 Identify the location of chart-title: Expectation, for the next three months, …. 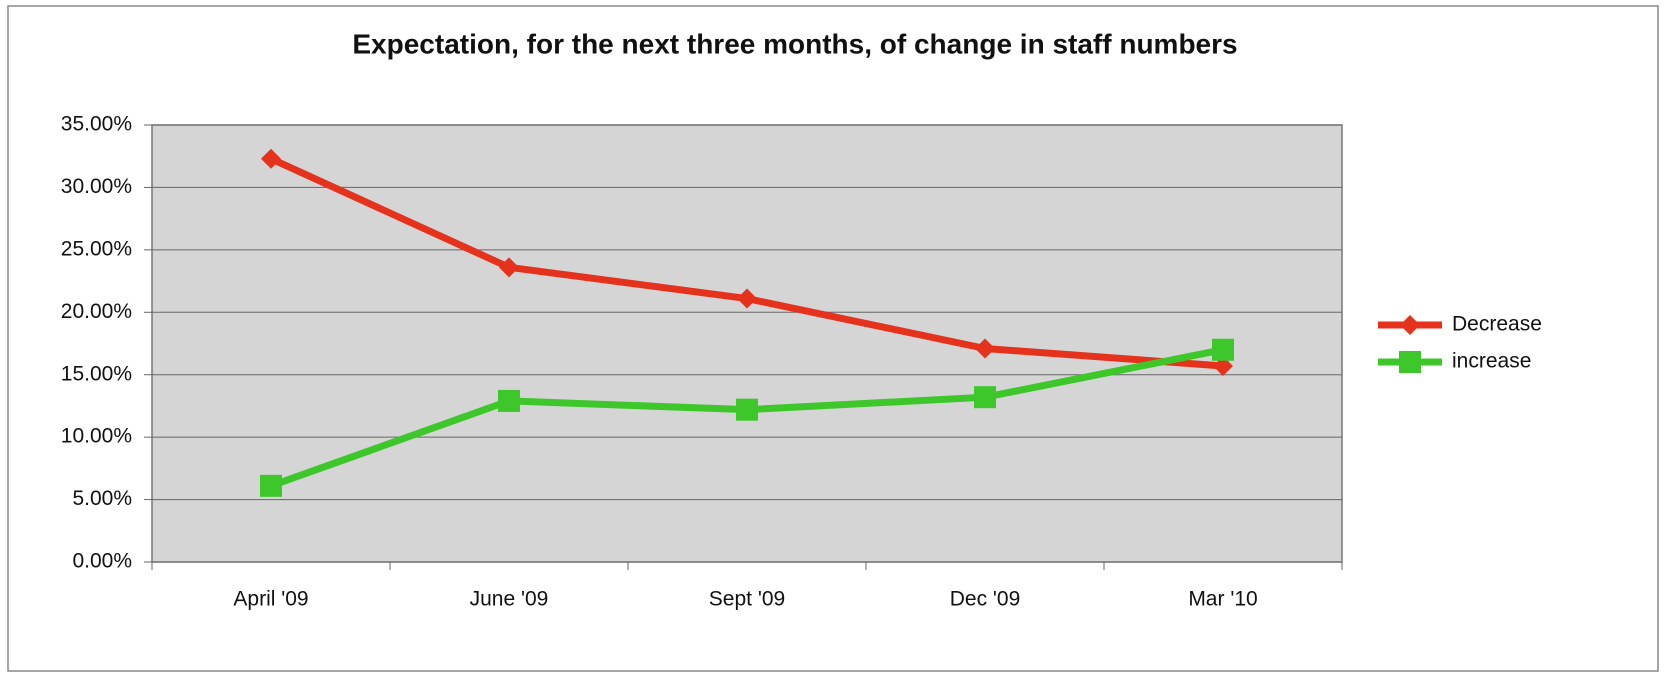
(794, 43).